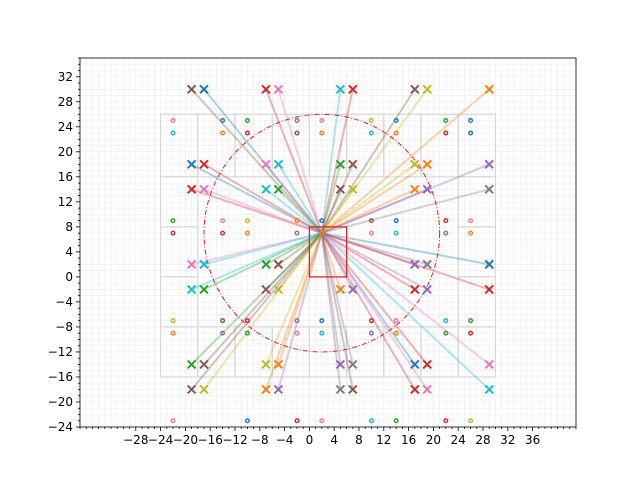 Image resolution: width=640 pixels, height=480 pixels. Describe the element at coordinates (160, 440) in the screenshot. I see `x-tick-label: −24` at that location.